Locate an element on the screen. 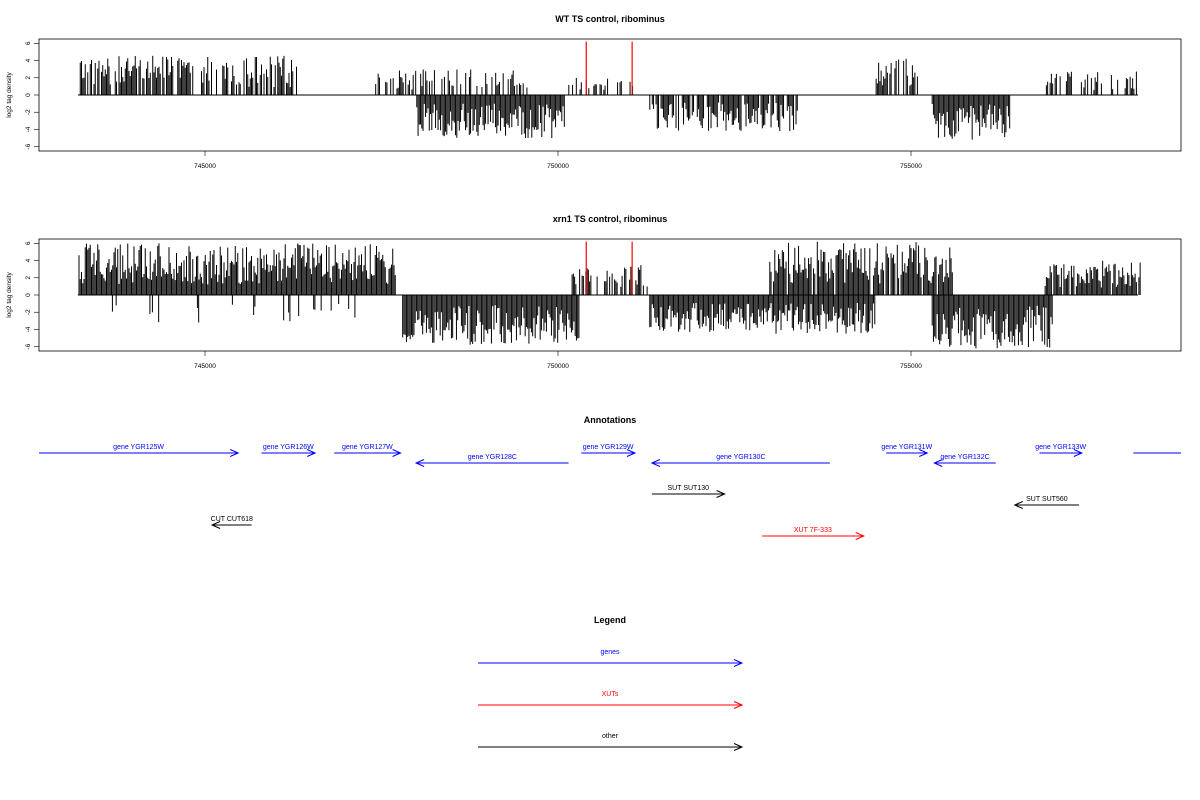 This screenshot has width=1200, height=800. feature-label: gene YGR125W is located at coordinates (138, 447).